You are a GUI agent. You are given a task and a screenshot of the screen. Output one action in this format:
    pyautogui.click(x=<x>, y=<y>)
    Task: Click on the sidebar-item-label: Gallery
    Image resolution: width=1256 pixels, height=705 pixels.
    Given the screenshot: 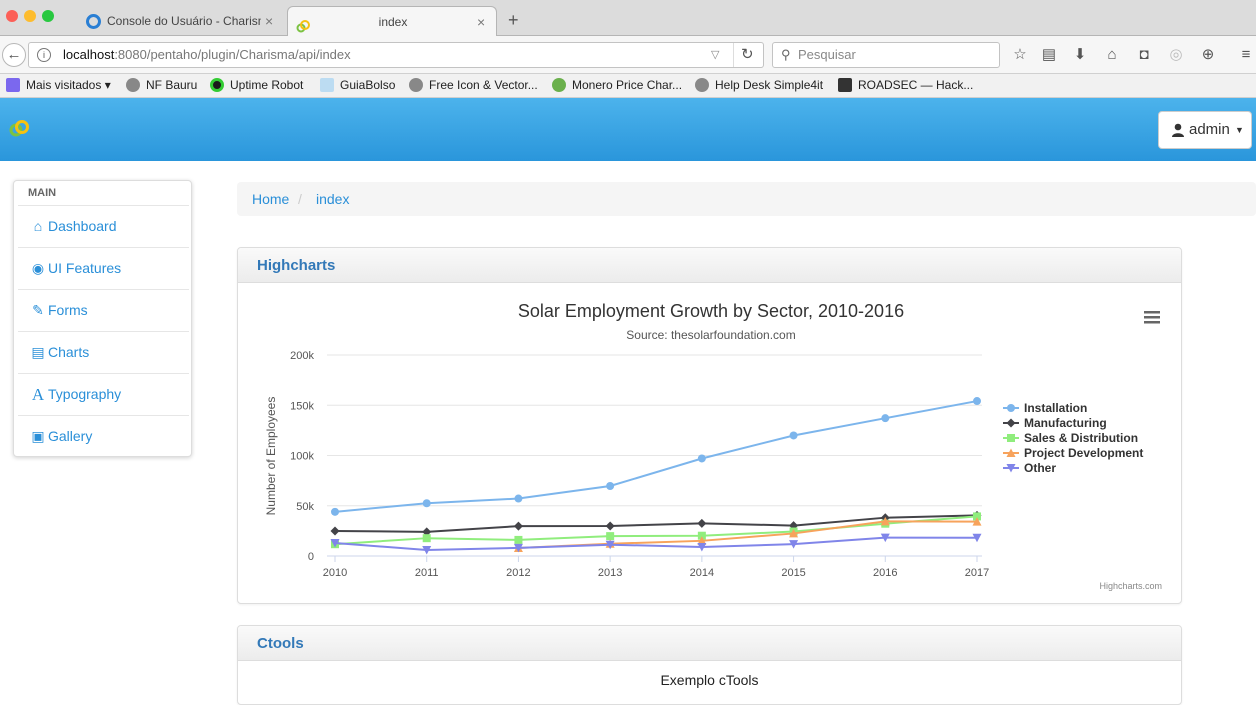 What is the action you would take?
    pyautogui.click(x=70, y=436)
    